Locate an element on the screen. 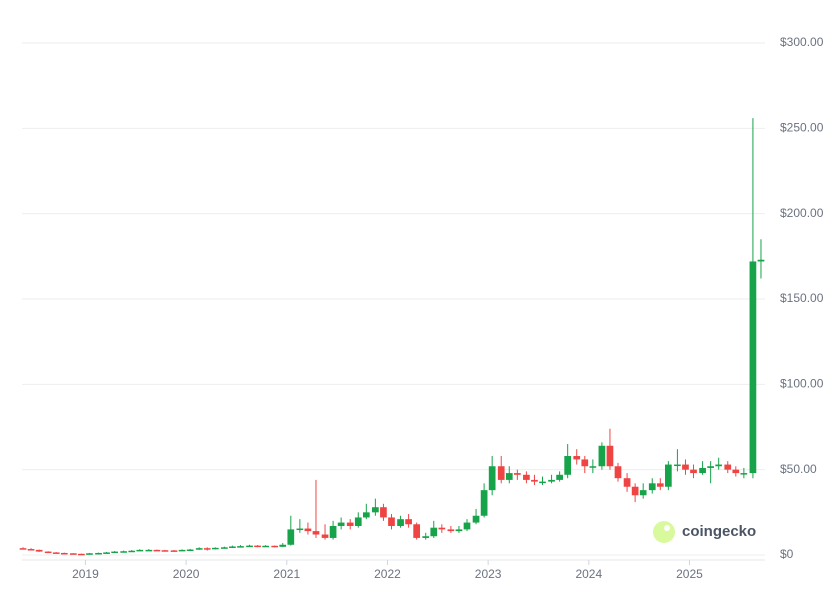  y-tick-label: $50.00 is located at coordinates (798, 469).